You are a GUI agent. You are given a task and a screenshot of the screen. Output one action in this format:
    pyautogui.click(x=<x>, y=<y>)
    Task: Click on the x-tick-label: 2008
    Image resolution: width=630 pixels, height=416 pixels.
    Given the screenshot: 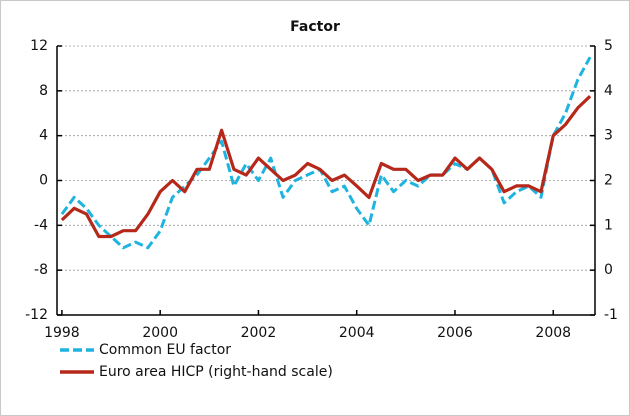 What is the action you would take?
    pyautogui.click(x=553, y=333)
    